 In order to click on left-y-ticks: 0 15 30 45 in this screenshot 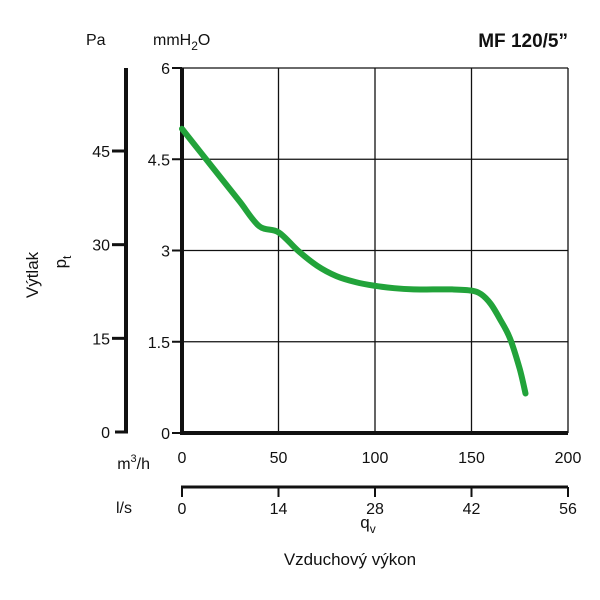, I will do `click(109, 293)`.